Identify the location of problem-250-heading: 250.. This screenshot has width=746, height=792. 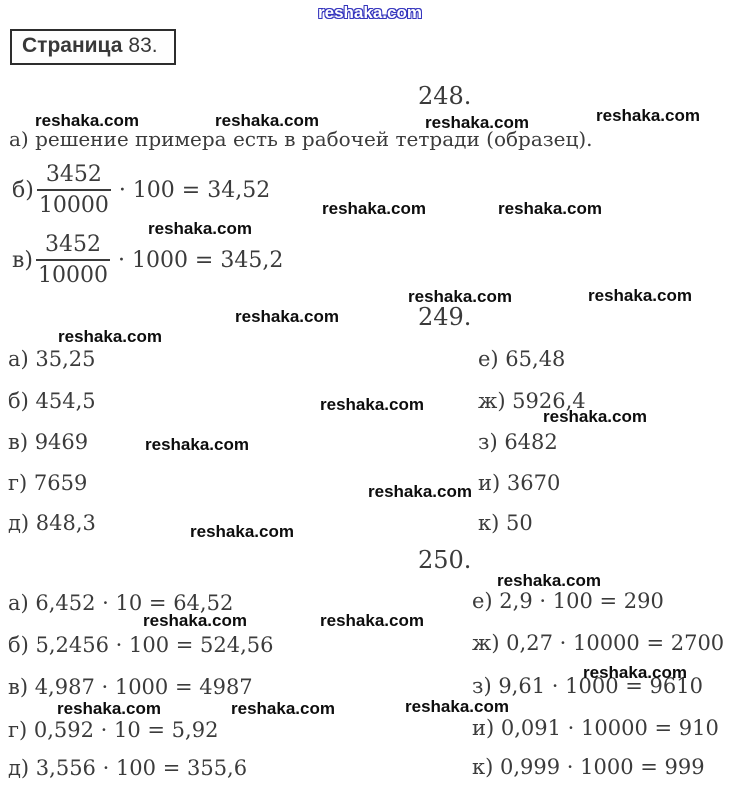
(445, 560).